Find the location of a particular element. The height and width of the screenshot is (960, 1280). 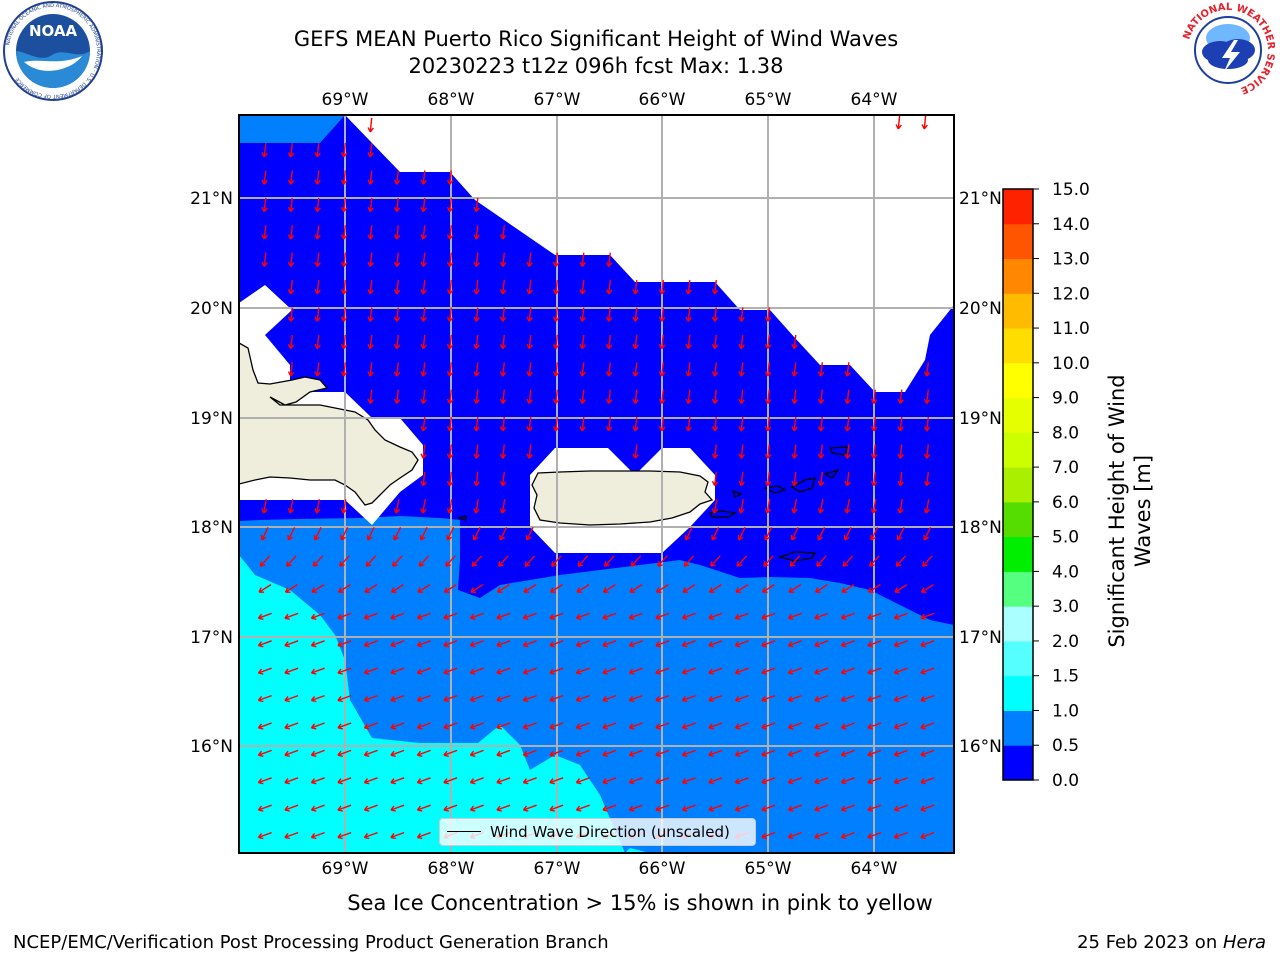

footer-date-text: 25 Feb 2023 on is located at coordinates (1150, 942).